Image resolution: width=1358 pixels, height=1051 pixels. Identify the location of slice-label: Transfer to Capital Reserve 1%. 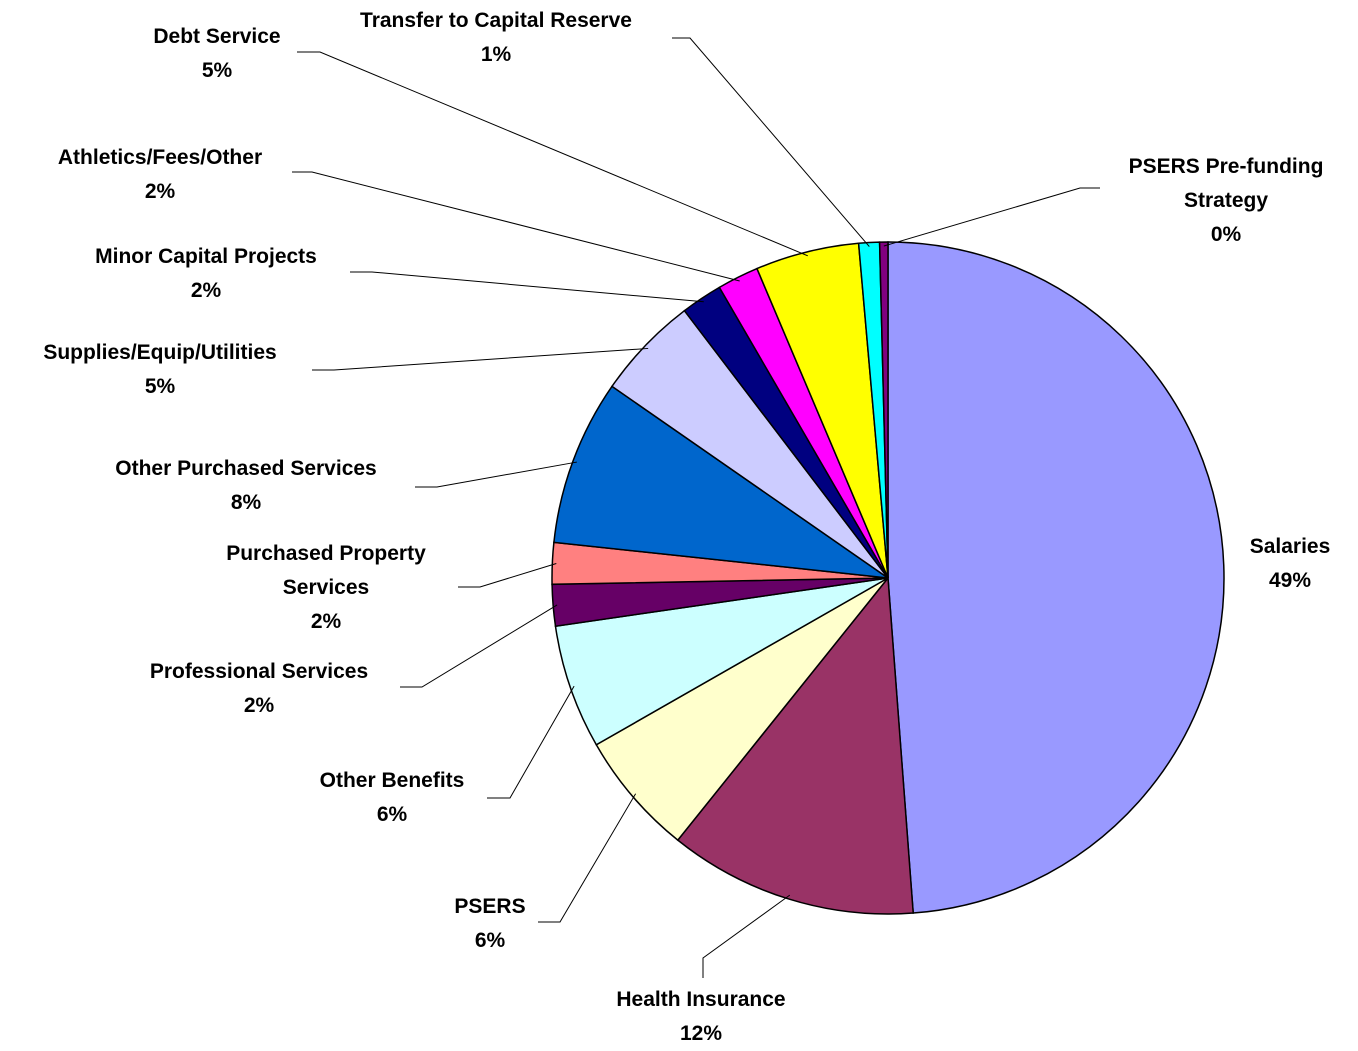
(496, 38).